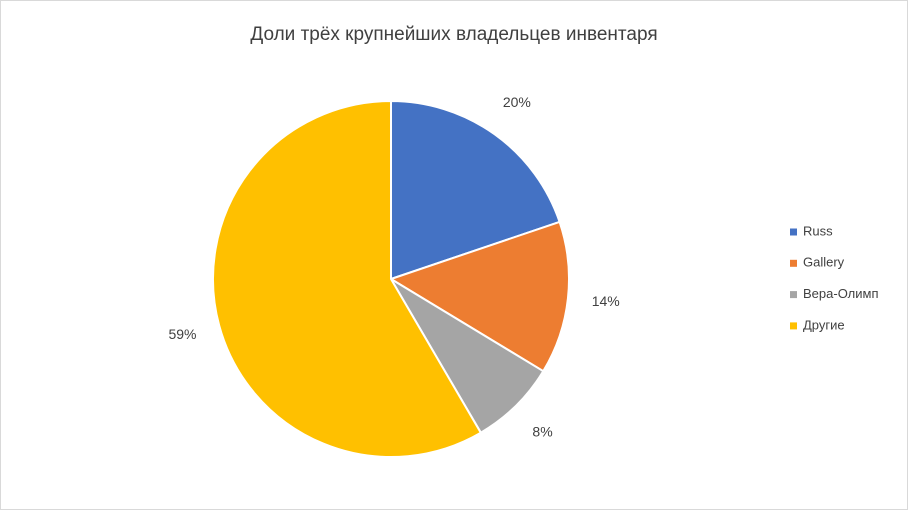 This screenshot has height=510, width=908. Describe the element at coordinates (606, 301) in the screenshot. I see `data-label: 14%` at that location.